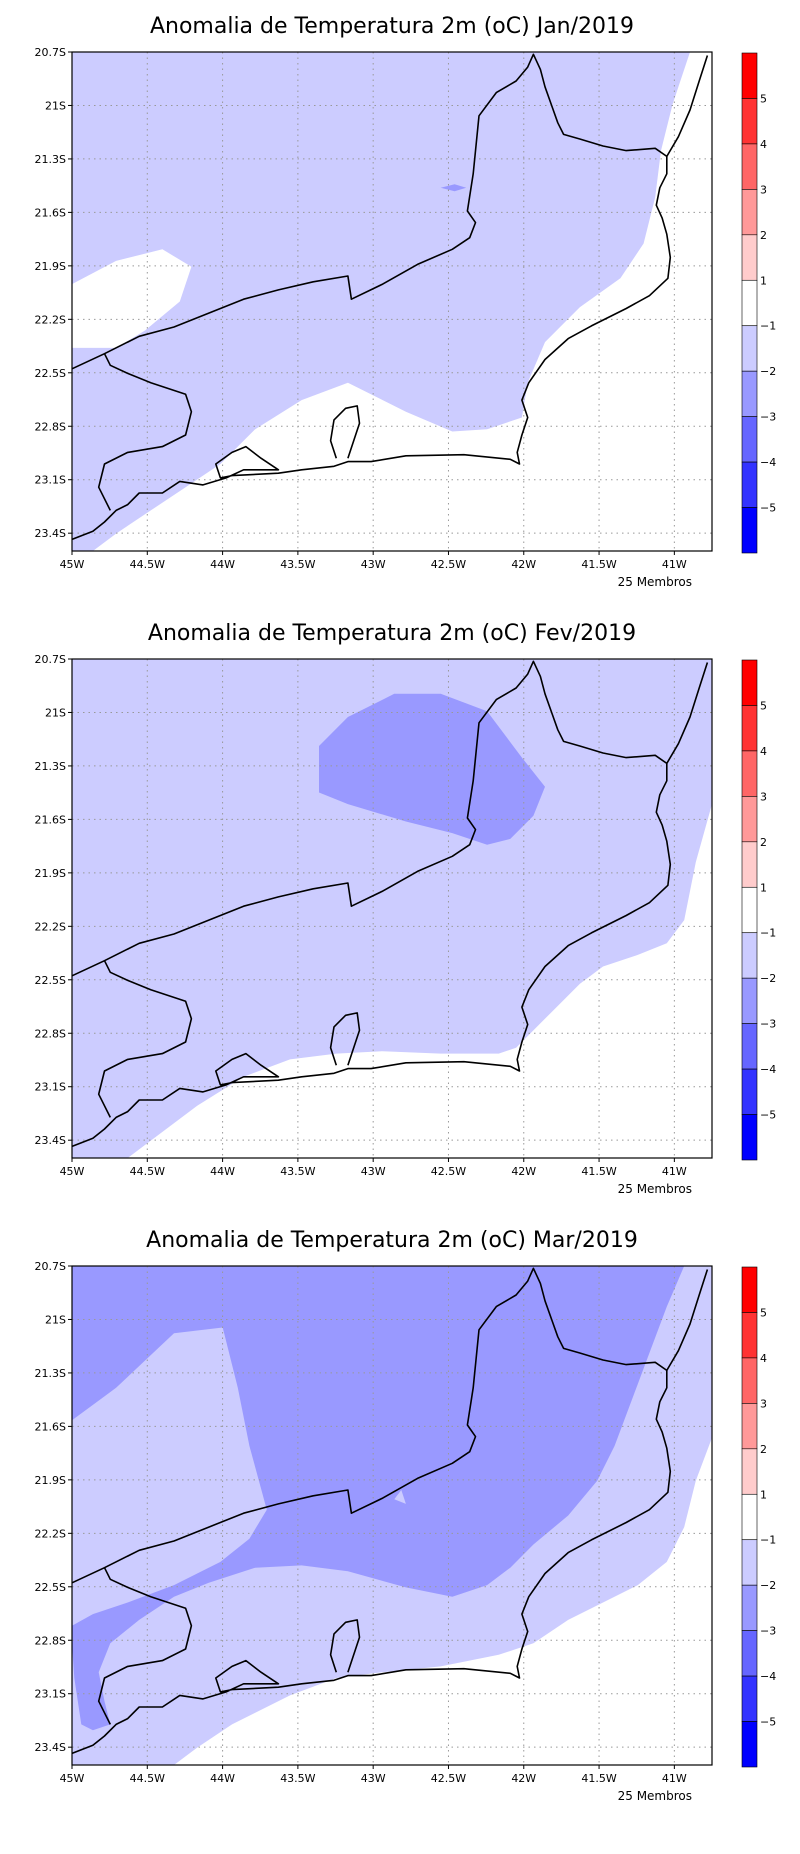 The image size is (800, 1854). Describe the element at coordinates (373, 564) in the screenshot. I see `x-tick-label: 43W` at that location.